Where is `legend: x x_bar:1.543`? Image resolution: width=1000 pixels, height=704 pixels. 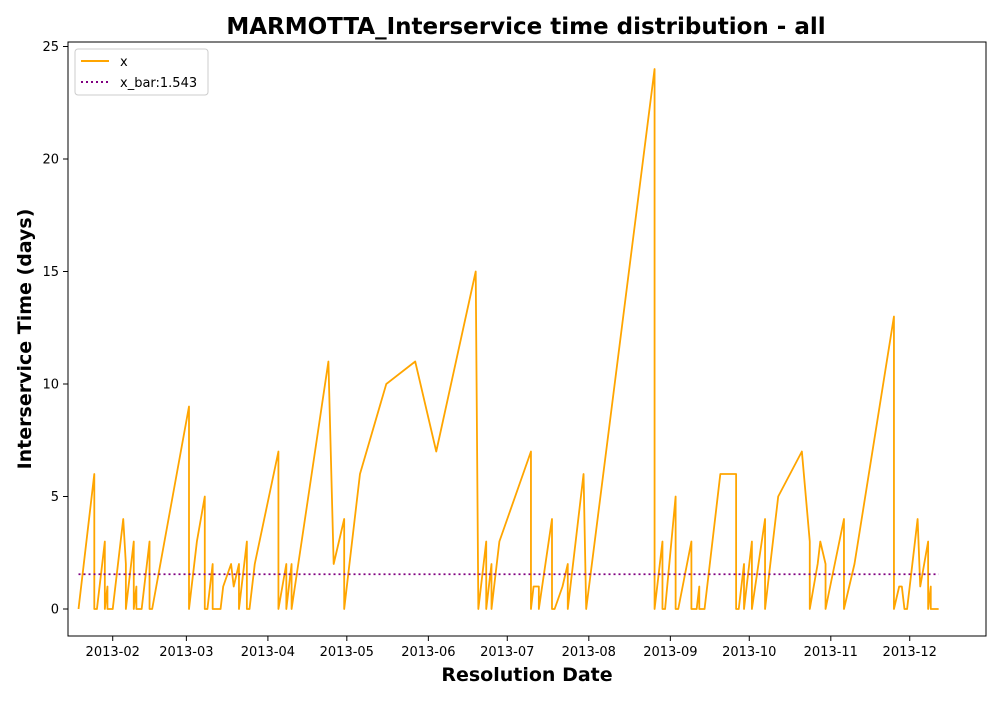
legend: x x_bar:1.543 is located at coordinates (141, 72).